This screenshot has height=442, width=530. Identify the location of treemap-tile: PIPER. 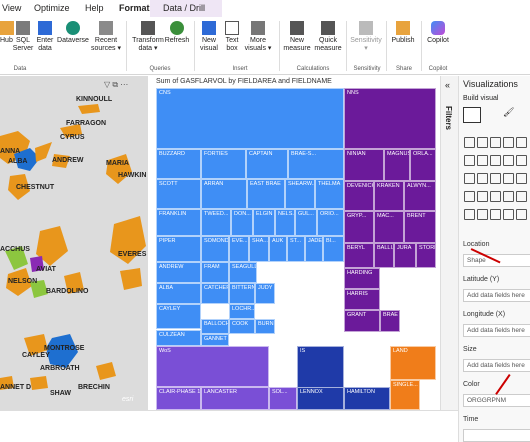
(178, 249).